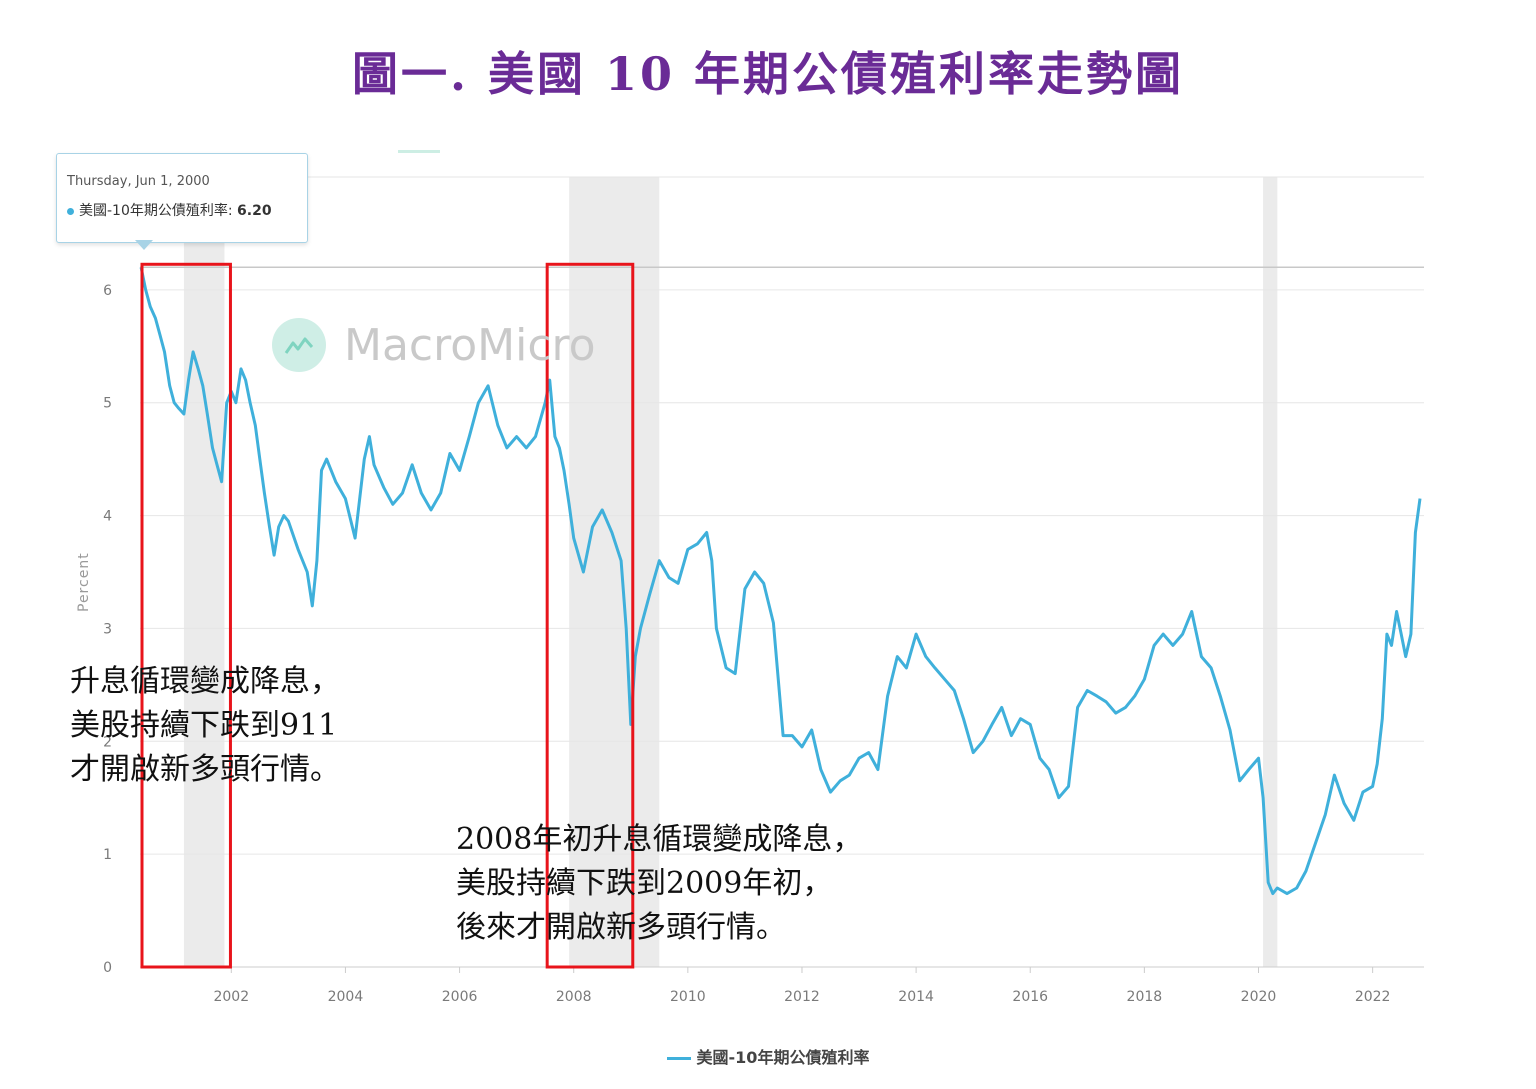  I want to click on x-tick-label: 2002, so click(231, 997).